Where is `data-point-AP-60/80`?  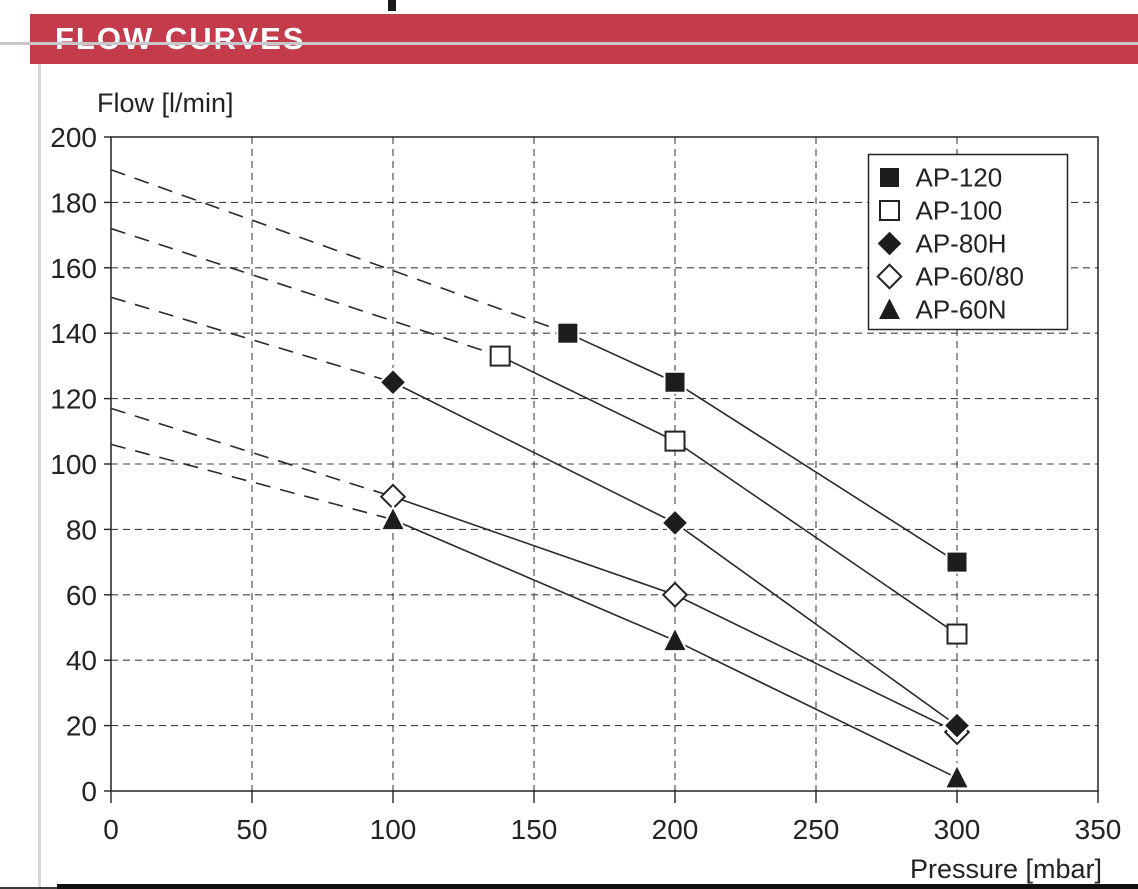
data-point-AP-60/80 is located at coordinates (675, 594).